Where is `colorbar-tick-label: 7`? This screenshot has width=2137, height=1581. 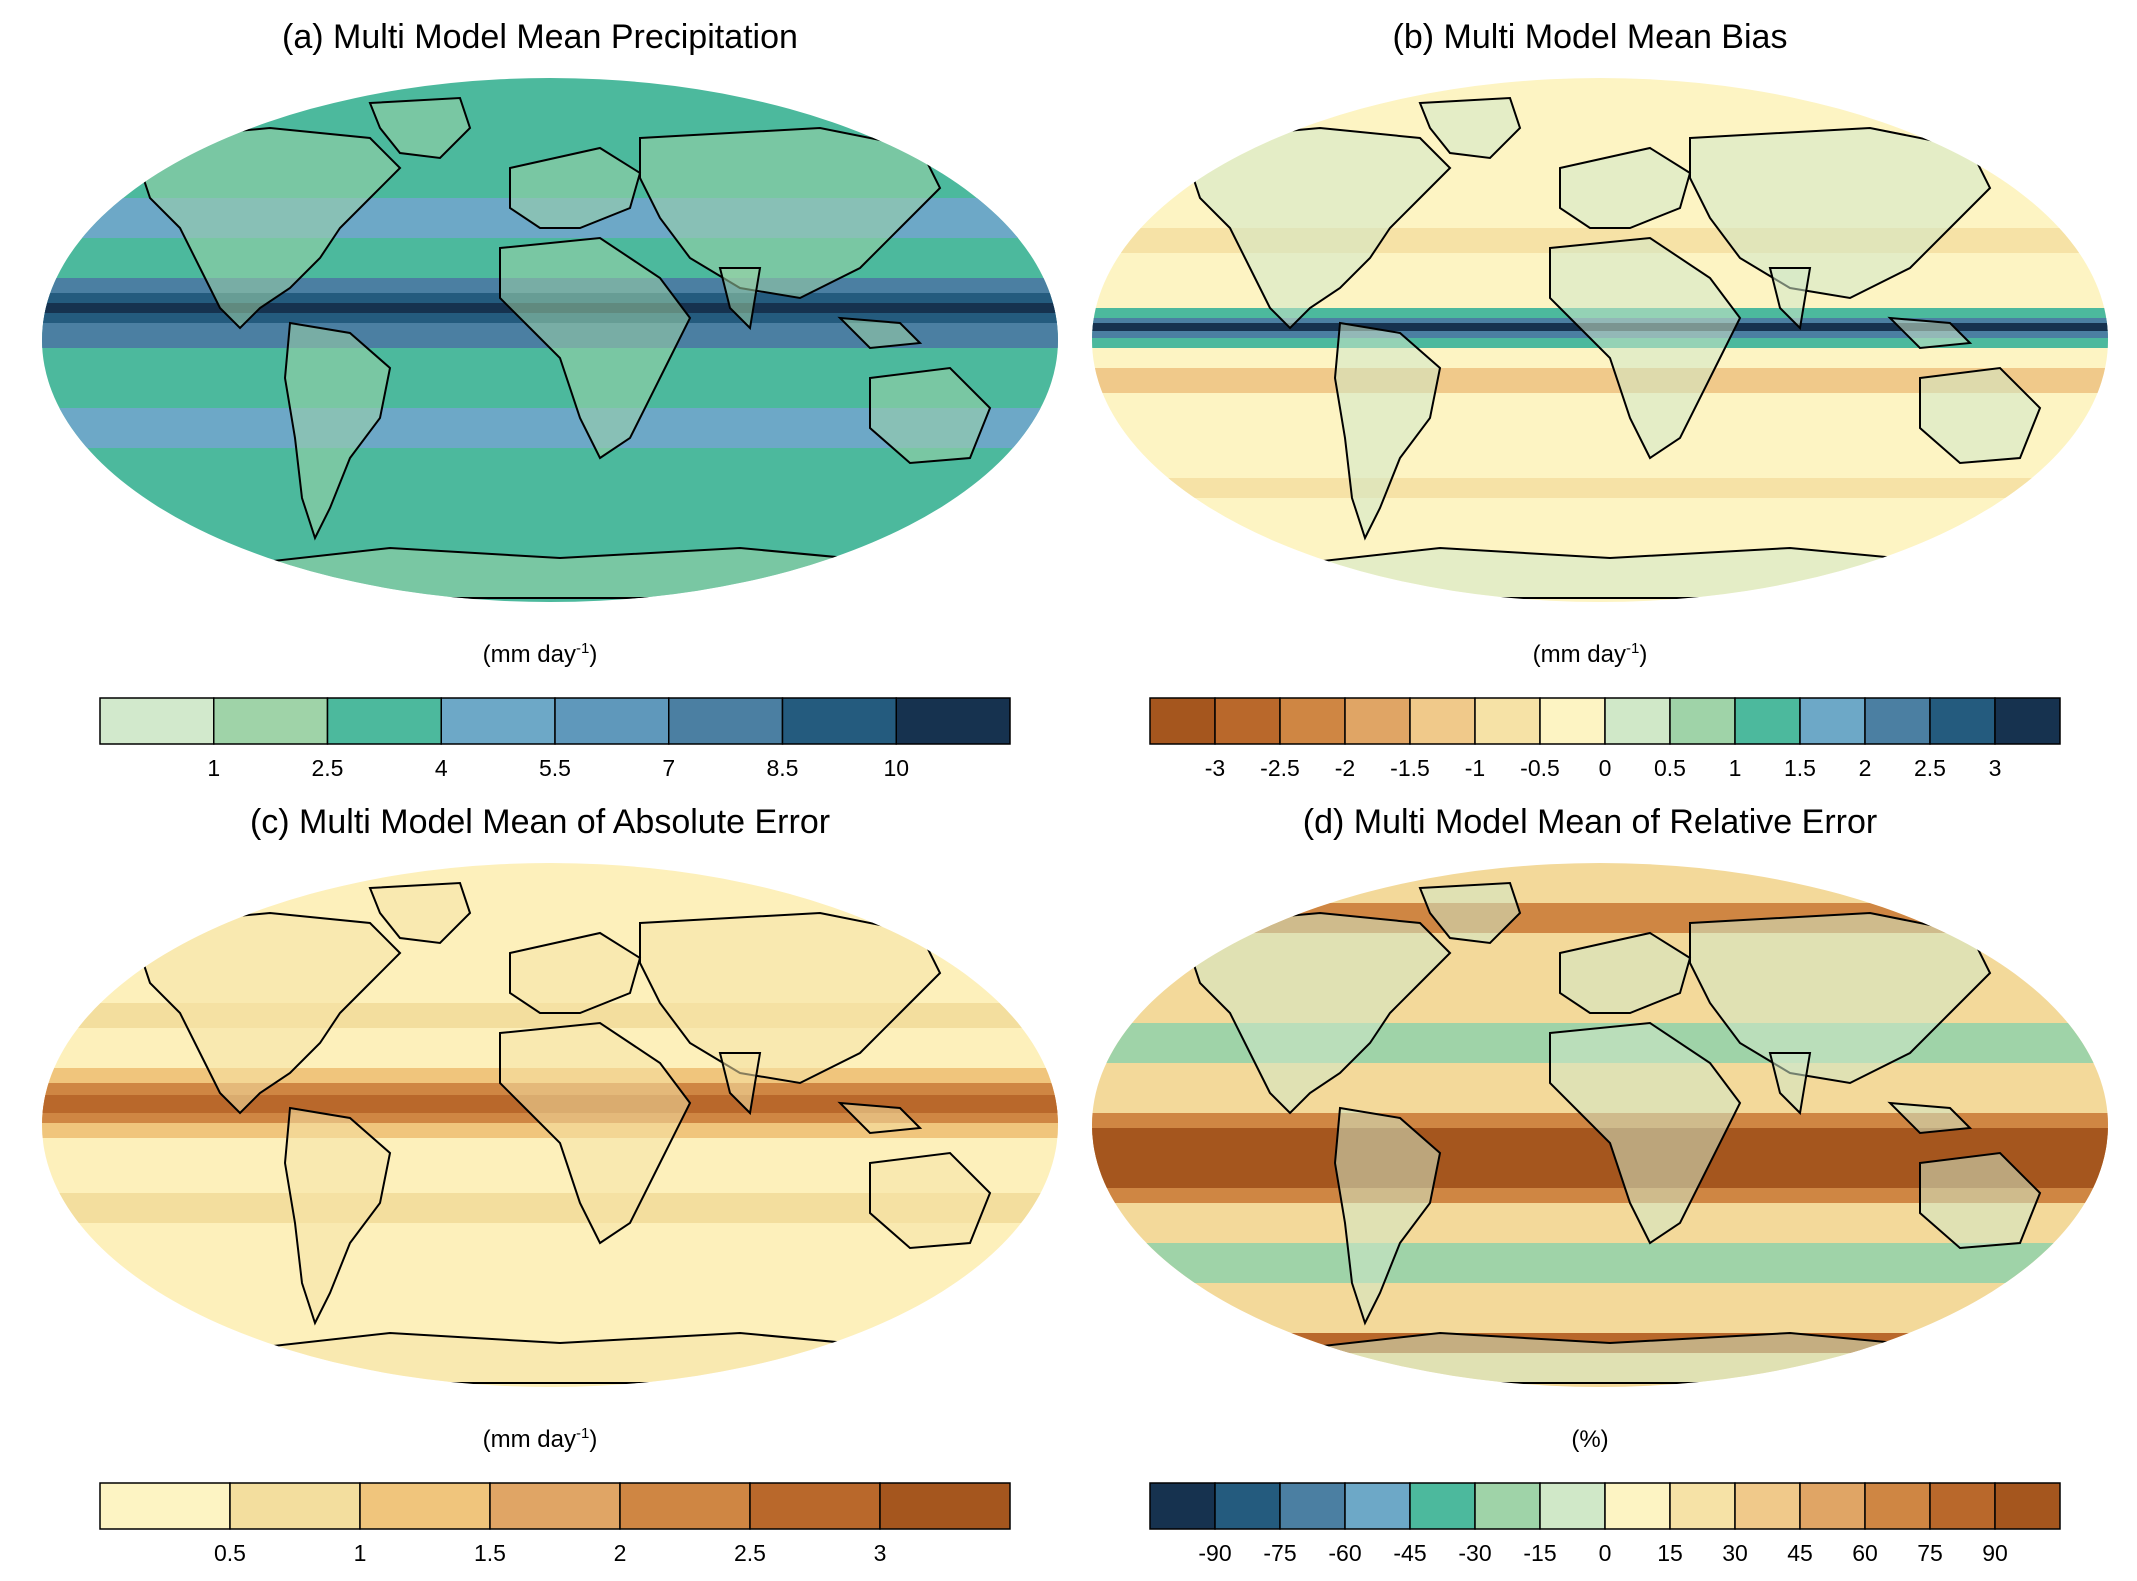 colorbar-tick-label: 7 is located at coordinates (668, 767).